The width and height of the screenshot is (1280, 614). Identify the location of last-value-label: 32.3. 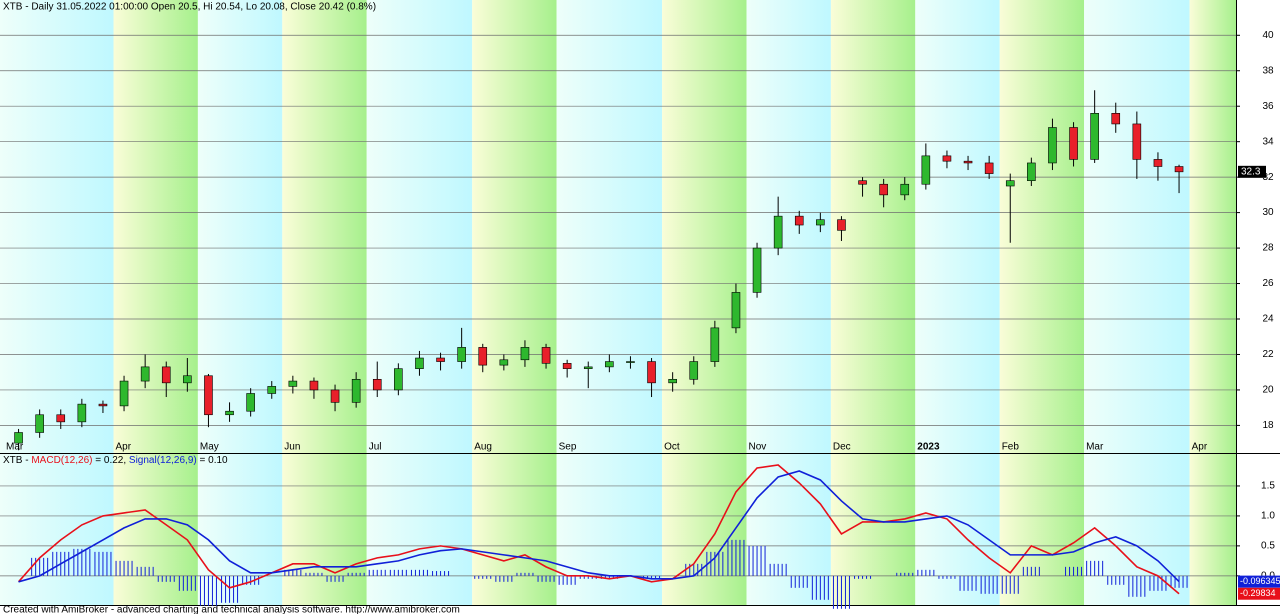
(1251, 171).